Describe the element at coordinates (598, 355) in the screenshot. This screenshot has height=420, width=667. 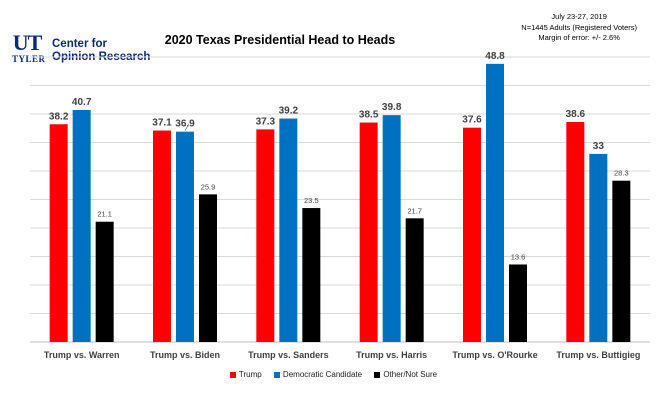
I see `category-label: Trump vs. Buttigieg` at that location.